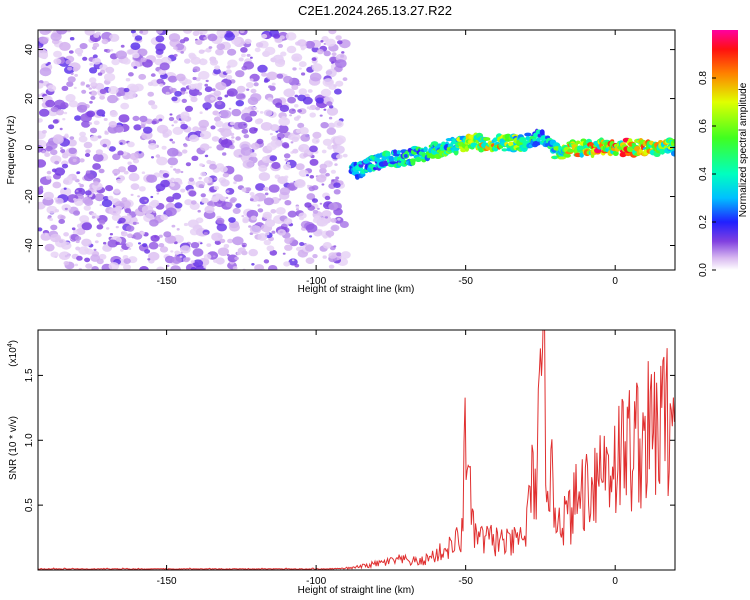 The height and width of the screenshot is (600, 750). Describe the element at coordinates (615, 581) in the screenshot. I see `x-tick-label: 0` at that location.